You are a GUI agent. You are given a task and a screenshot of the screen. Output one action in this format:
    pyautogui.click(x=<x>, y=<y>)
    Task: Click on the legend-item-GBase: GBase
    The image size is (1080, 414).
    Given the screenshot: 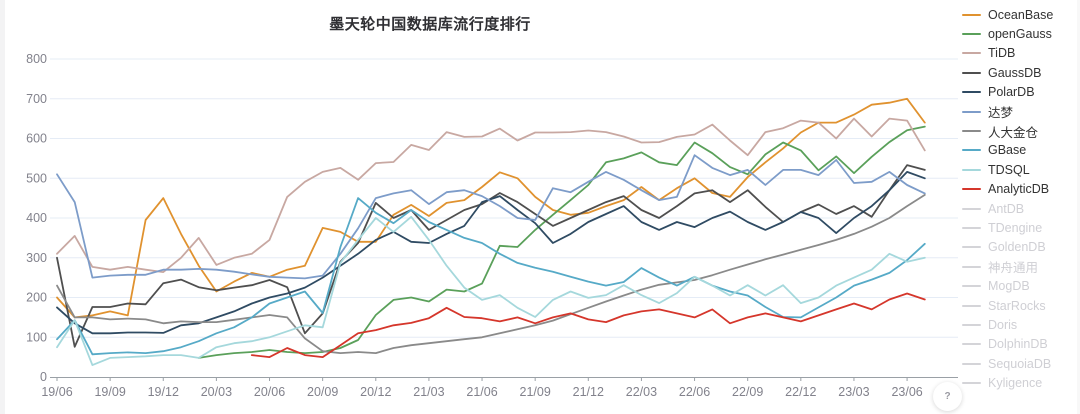 What is the action you would take?
    pyautogui.click(x=1016, y=150)
    